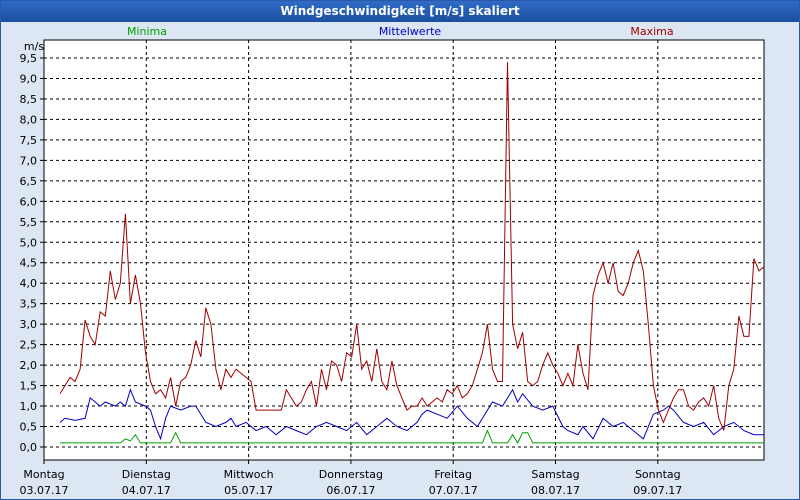  I want to click on y-tick-label: 0,0, so click(29, 447).